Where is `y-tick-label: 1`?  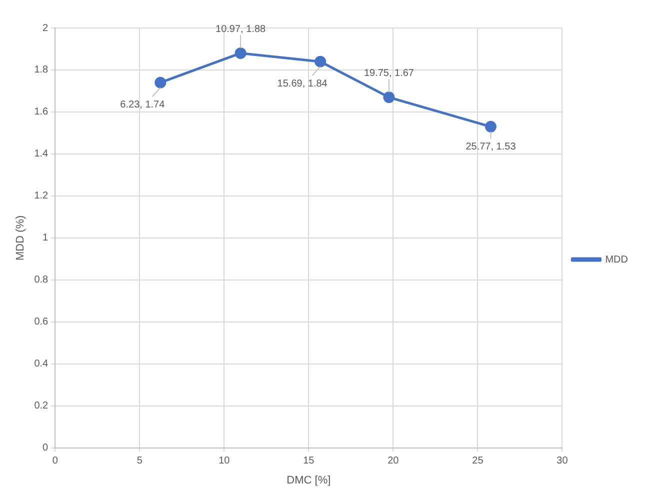
y-tick-label: 1 is located at coordinates (45, 238).